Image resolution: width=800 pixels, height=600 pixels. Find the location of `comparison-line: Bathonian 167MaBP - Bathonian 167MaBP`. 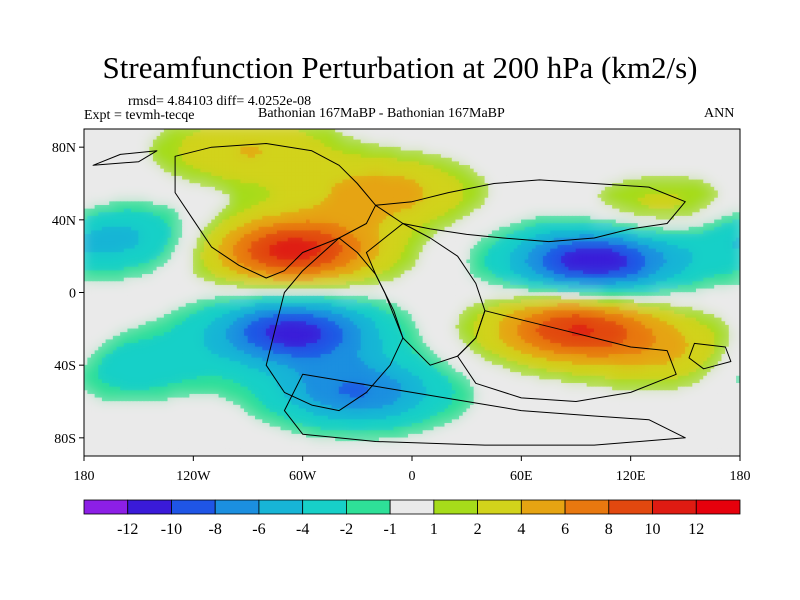

comparison-line: Bathonian 167MaBP - Bathonian 167MaBP is located at coordinates (381, 114).